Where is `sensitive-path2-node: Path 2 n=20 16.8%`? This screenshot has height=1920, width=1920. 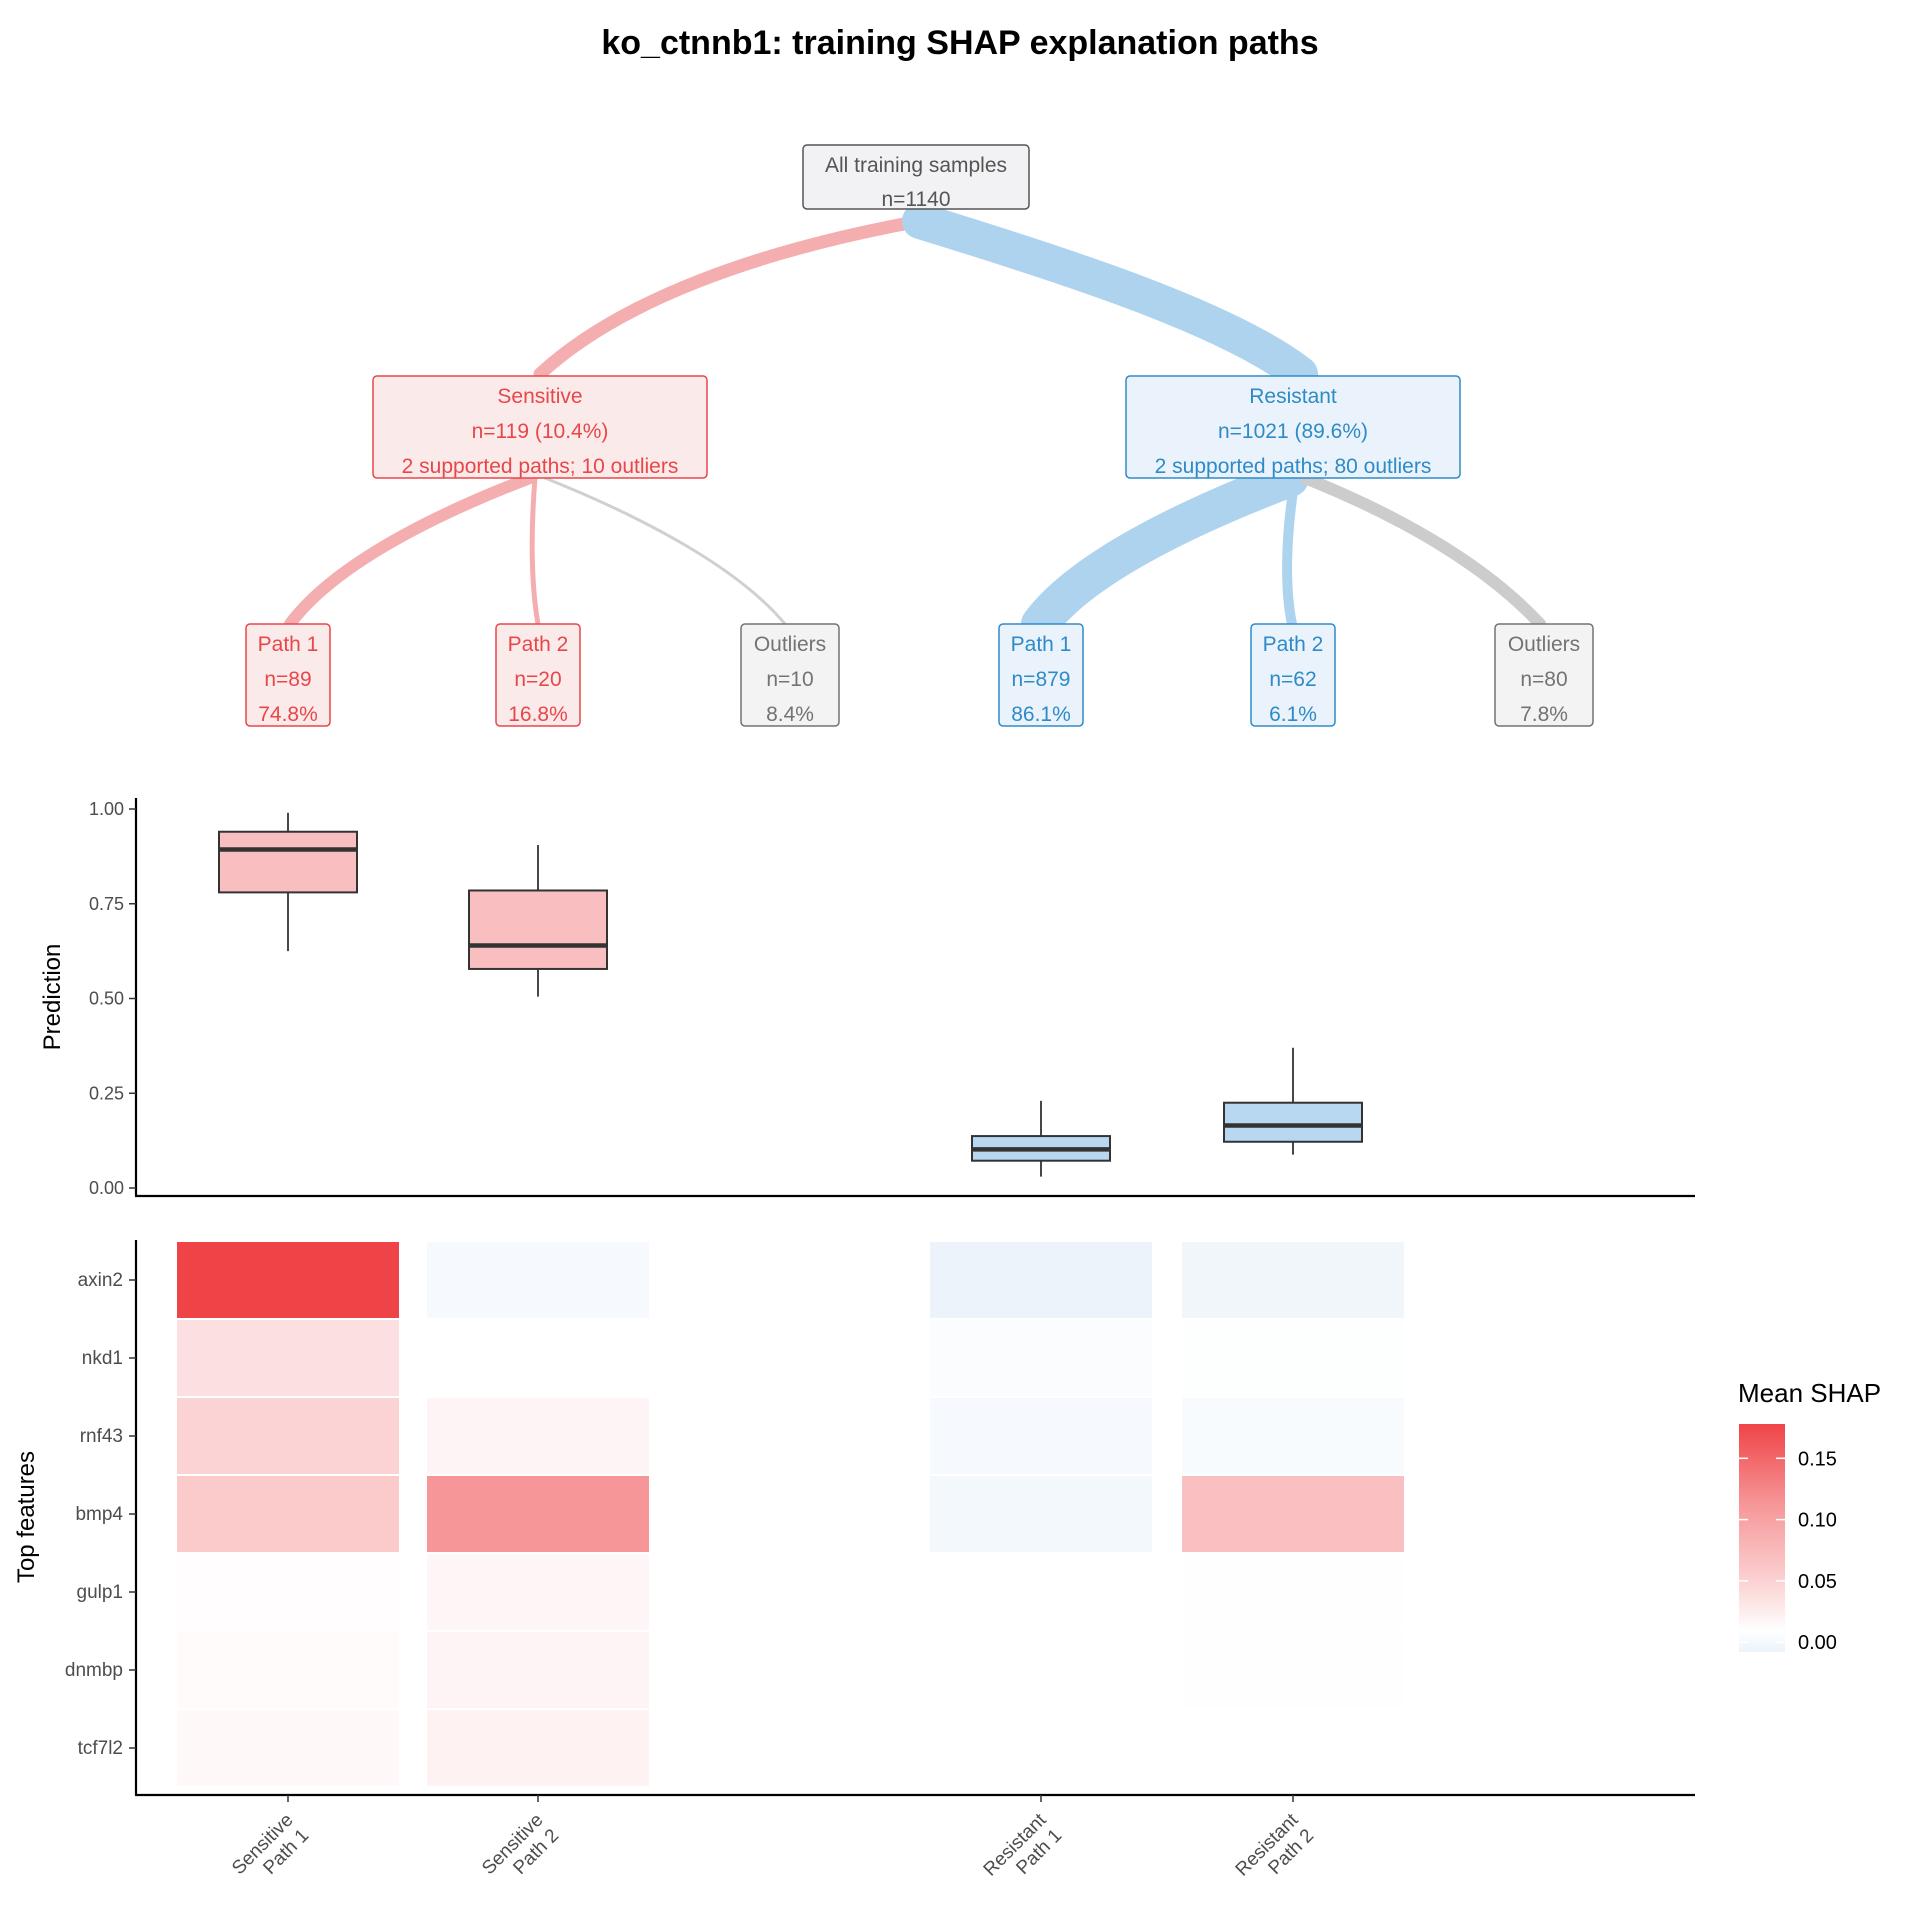 sensitive-path2-node: Path 2 n=20 16.8% is located at coordinates (538, 675).